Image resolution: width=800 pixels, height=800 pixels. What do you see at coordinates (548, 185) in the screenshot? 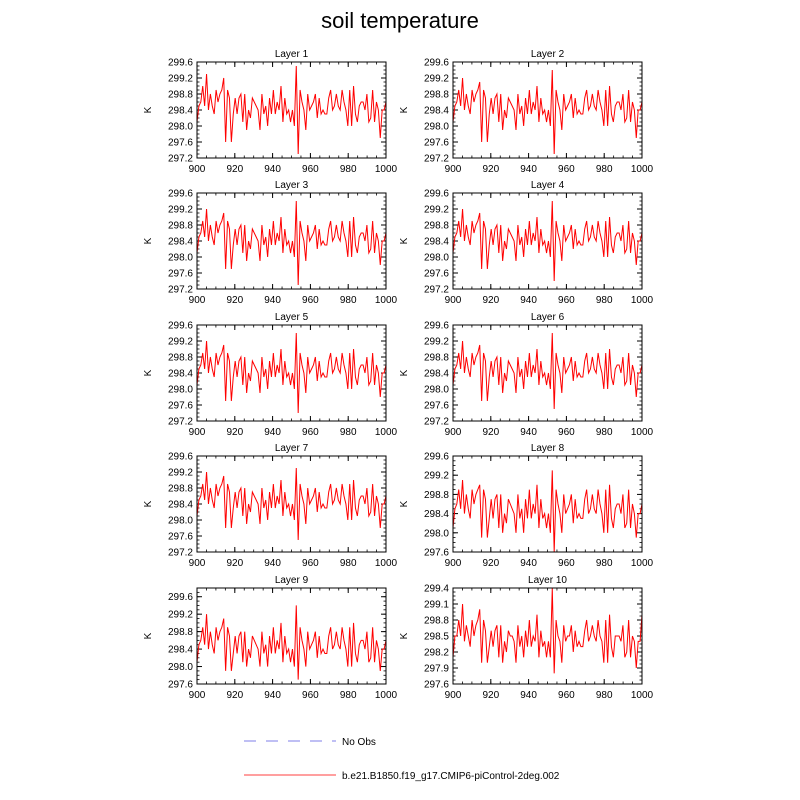
I see `panel-title: Layer 4` at bounding box center [548, 185].